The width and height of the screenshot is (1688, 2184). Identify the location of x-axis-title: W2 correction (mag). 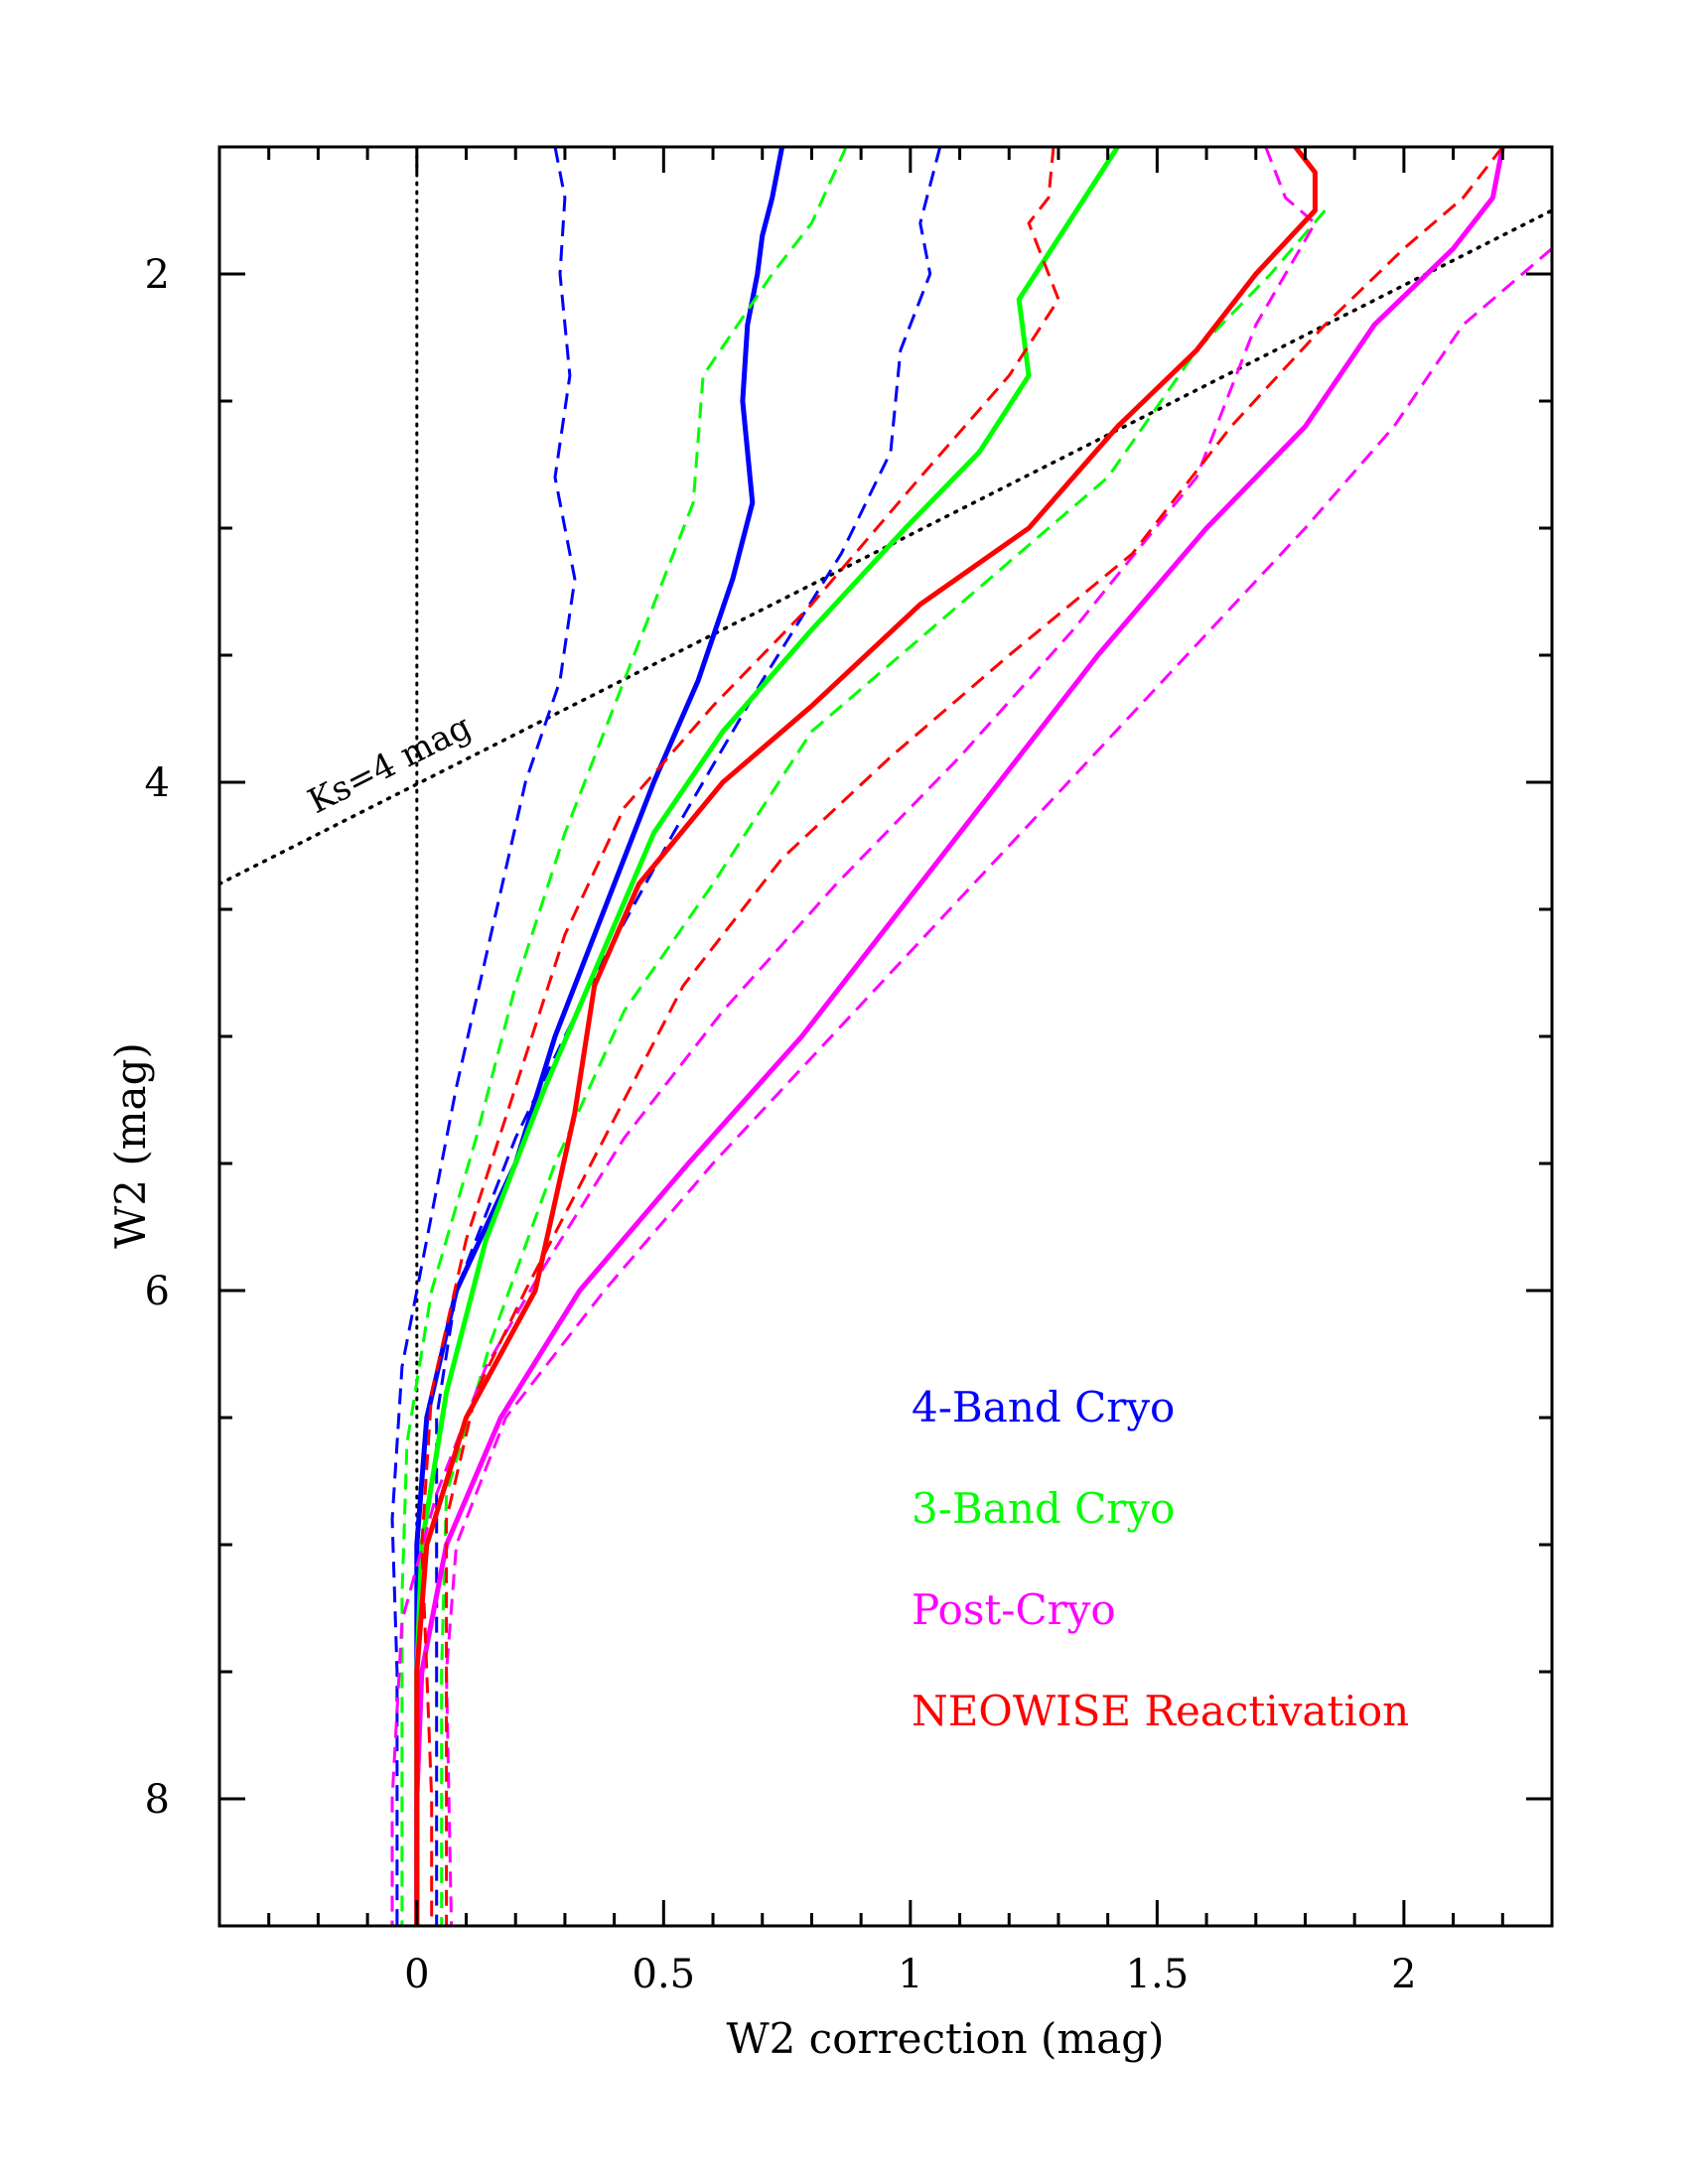
(945, 2038).